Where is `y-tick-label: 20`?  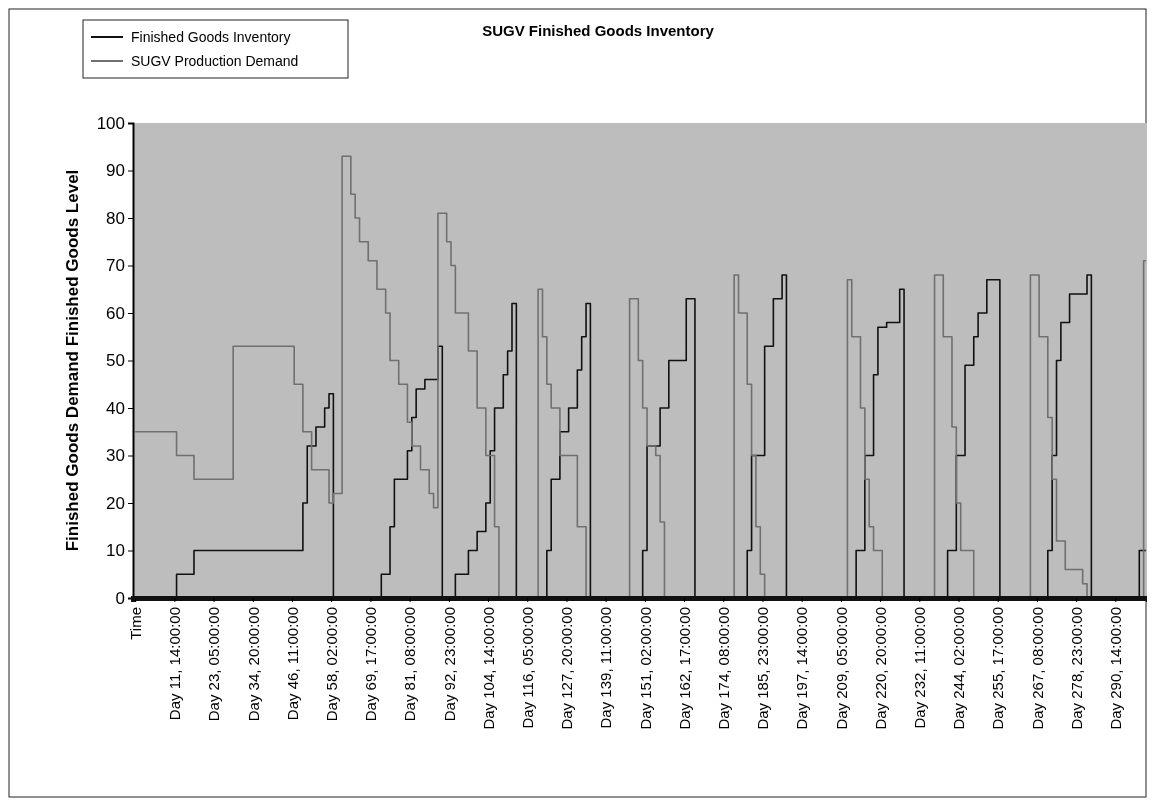 y-tick-label: 20 is located at coordinates (115, 503).